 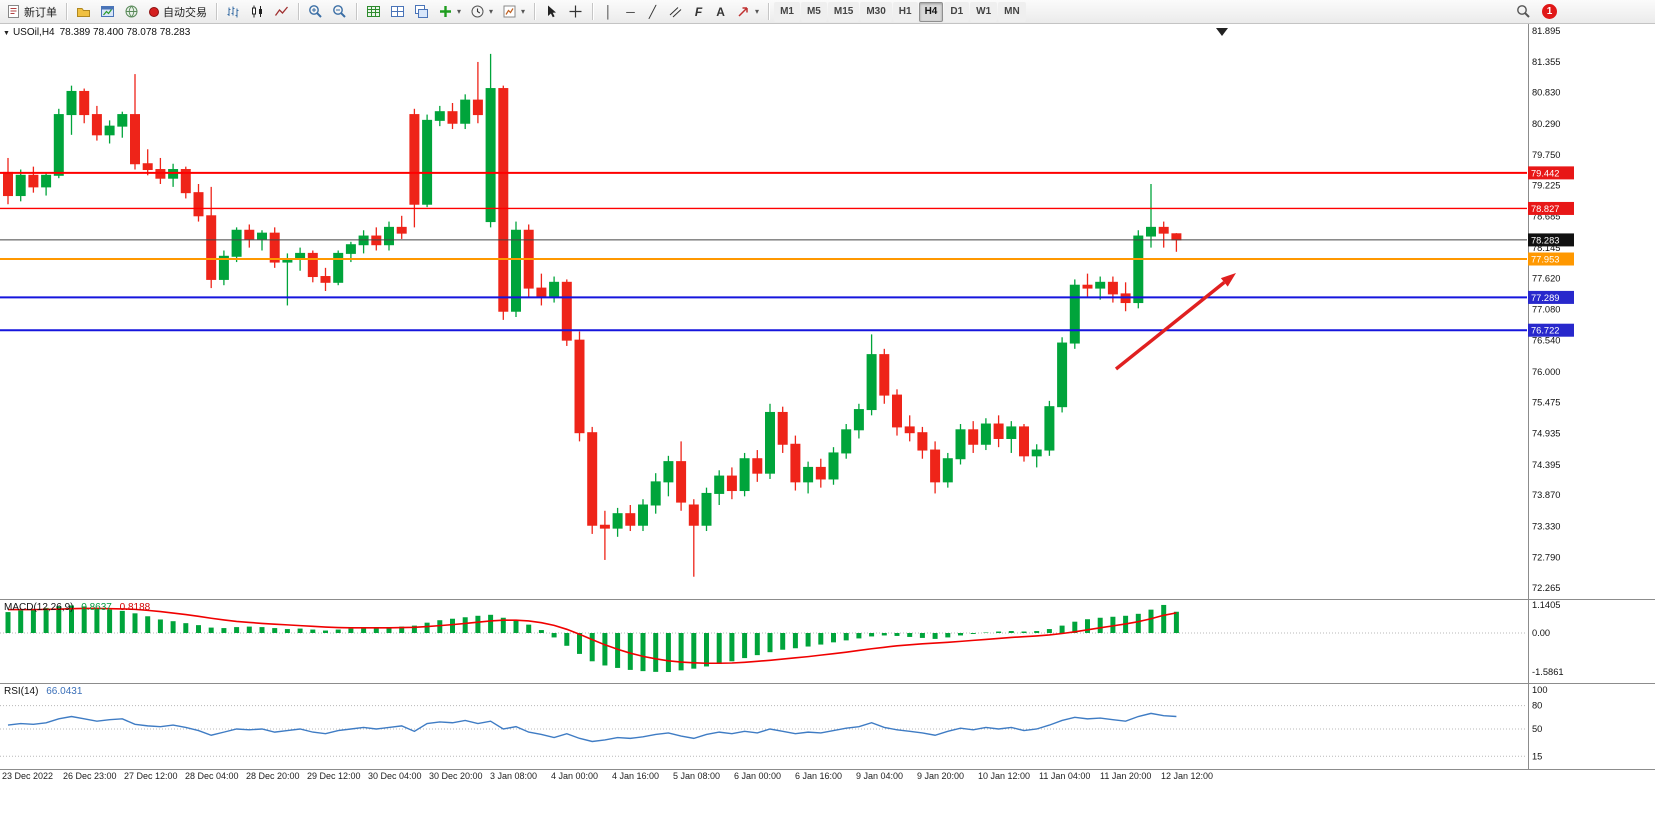 I want to click on one-click-trading-toggle: ▼, so click(x=6, y=33).